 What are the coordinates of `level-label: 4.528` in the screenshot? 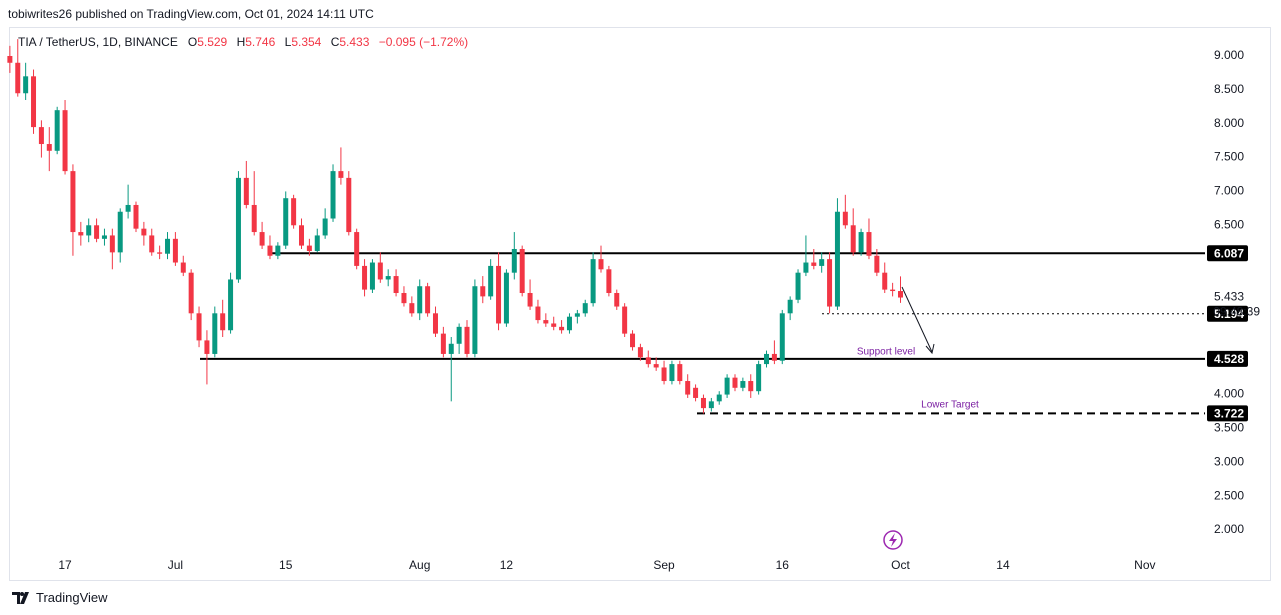 It's located at (1229, 359).